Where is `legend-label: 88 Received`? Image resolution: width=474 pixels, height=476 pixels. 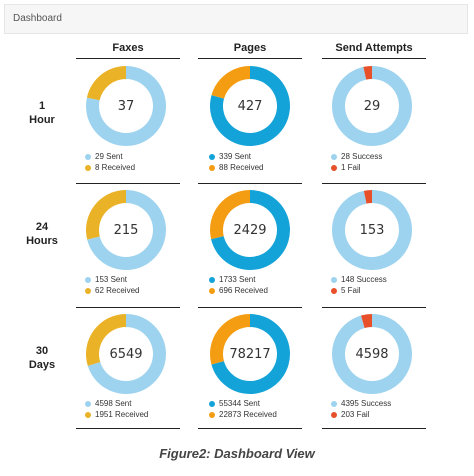 legend-label: 88 Received is located at coordinates (241, 167).